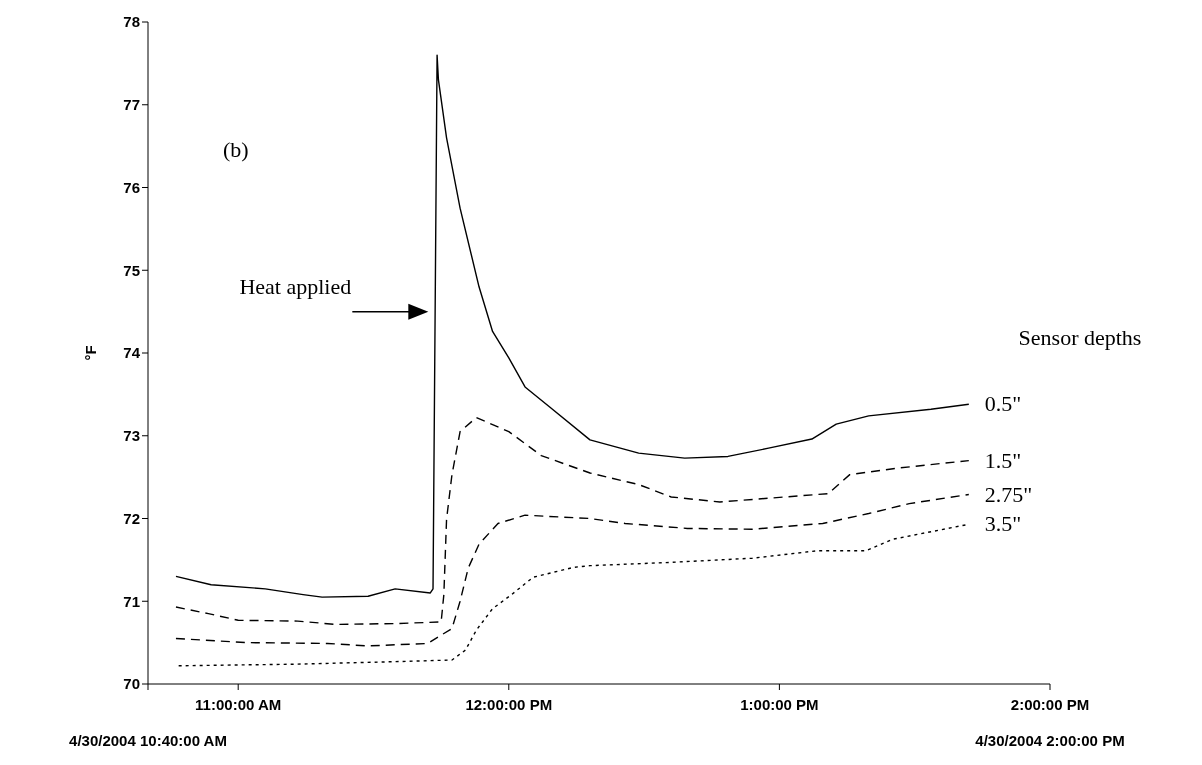 This screenshot has height=765, width=1202. I want to click on y-tick-label: 74, so click(132, 353).